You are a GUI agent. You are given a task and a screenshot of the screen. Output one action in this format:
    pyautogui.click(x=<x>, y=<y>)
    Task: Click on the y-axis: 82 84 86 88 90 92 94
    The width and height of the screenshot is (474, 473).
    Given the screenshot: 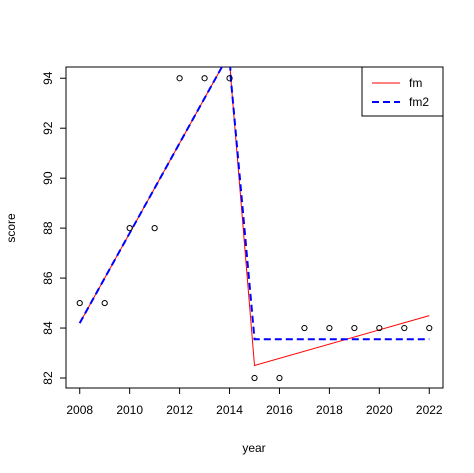 What is the action you would take?
    pyautogui.click(x=53, y=228)
    